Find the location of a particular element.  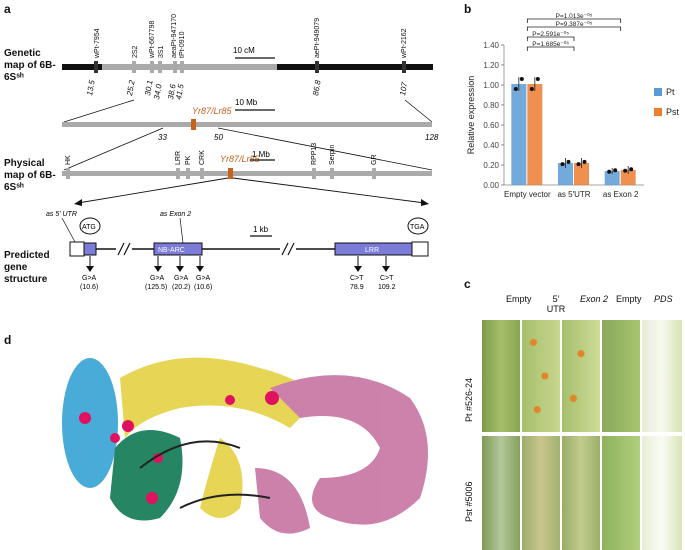

col-pds: PDS is located at coordinates (663, 299).